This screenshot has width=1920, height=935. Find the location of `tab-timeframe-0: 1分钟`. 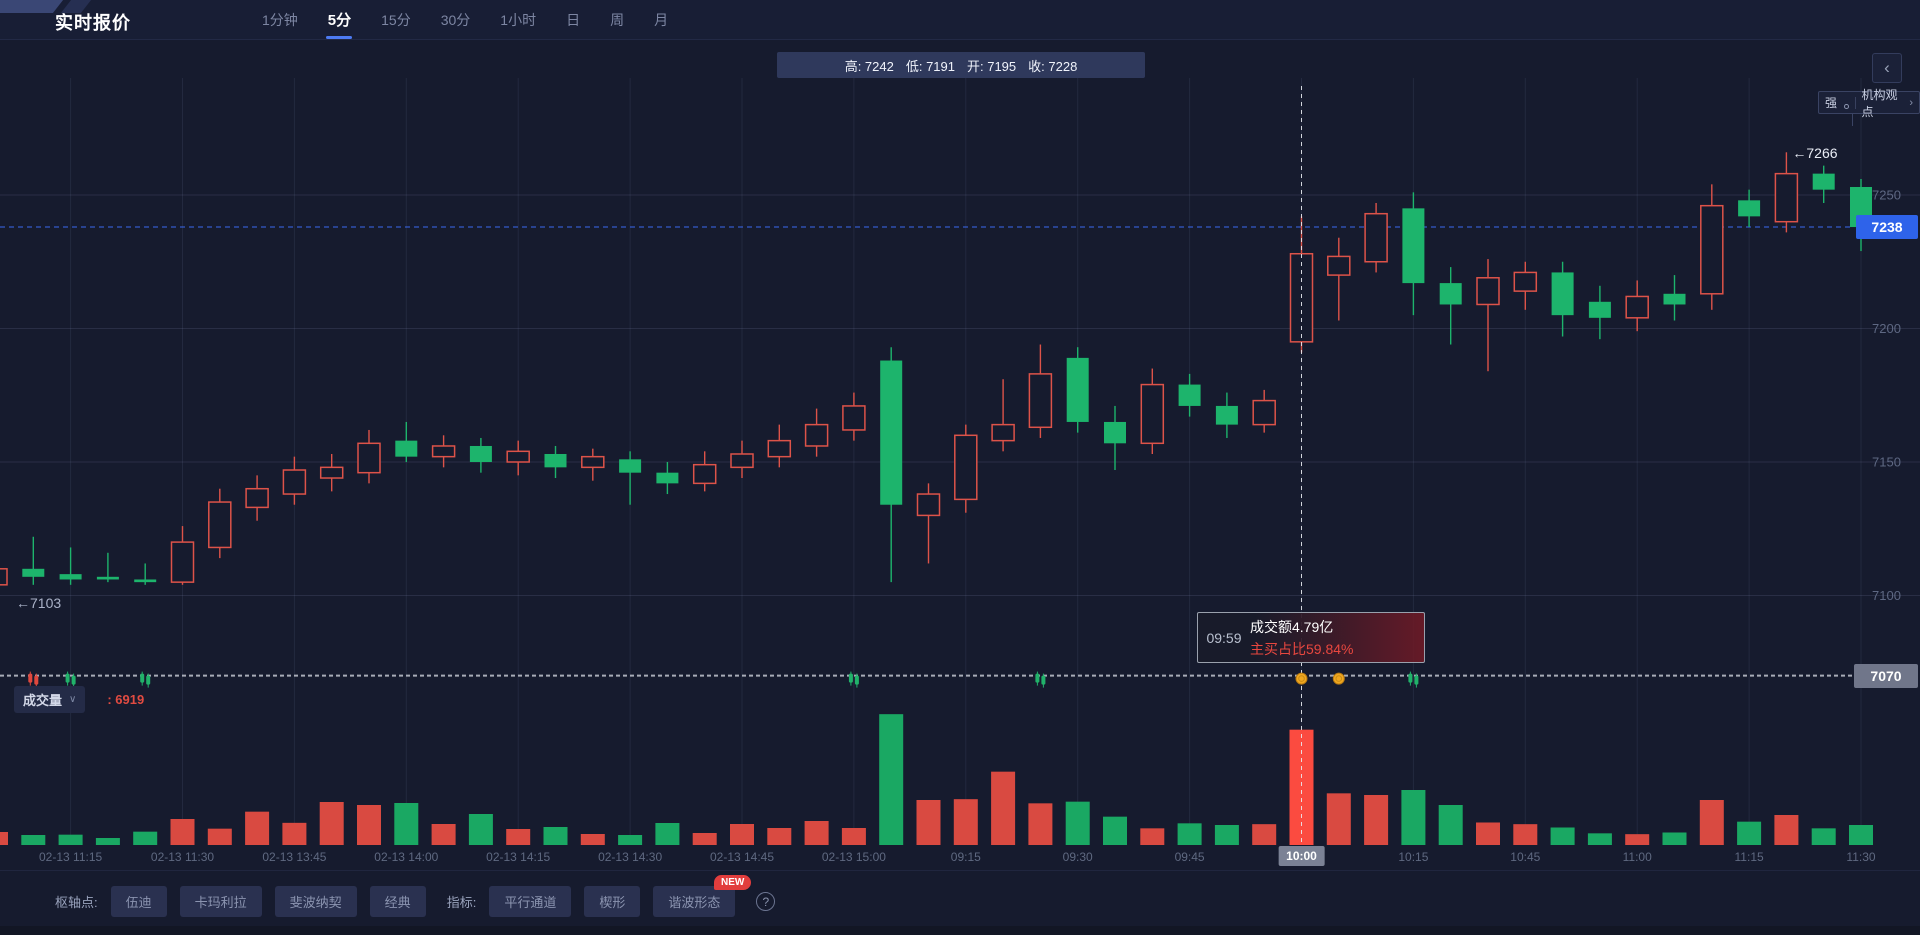

tab-timeframe-0: 1分钟 is located at coordinates (280, 19).